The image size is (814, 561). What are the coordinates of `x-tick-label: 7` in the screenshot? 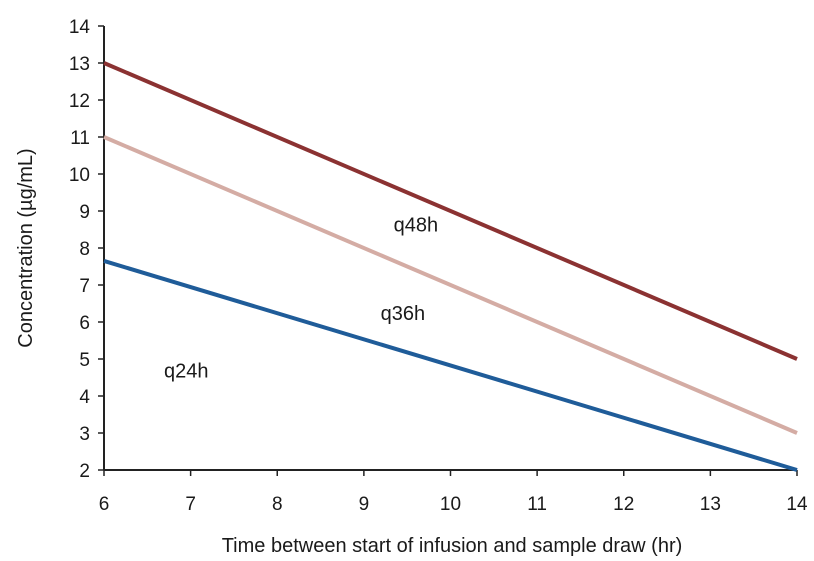 It's located at (190, 504).